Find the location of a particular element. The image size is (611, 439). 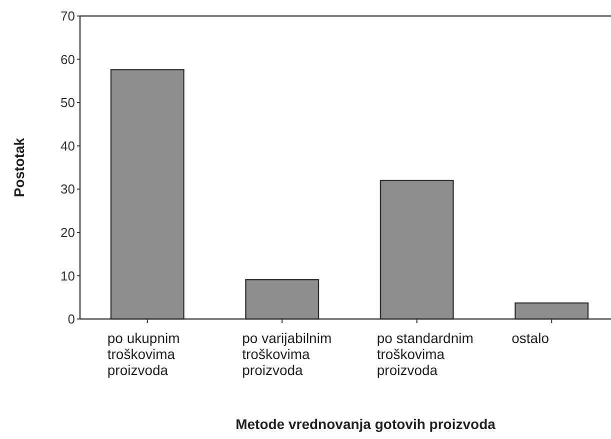

y-tick-label: 60 is located at coordinates (67, 59).